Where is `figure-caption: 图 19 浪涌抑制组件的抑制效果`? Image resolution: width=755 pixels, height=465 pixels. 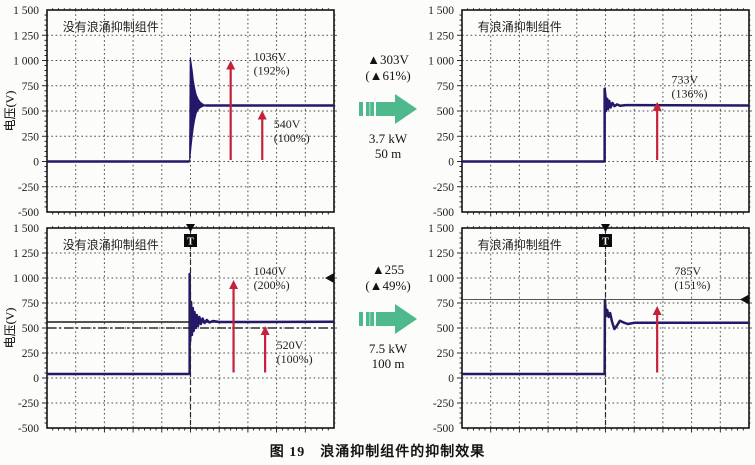 figure-caption: 图 19 浪涌抑制组件的抑制效果 is located at coordinates (377, 452).